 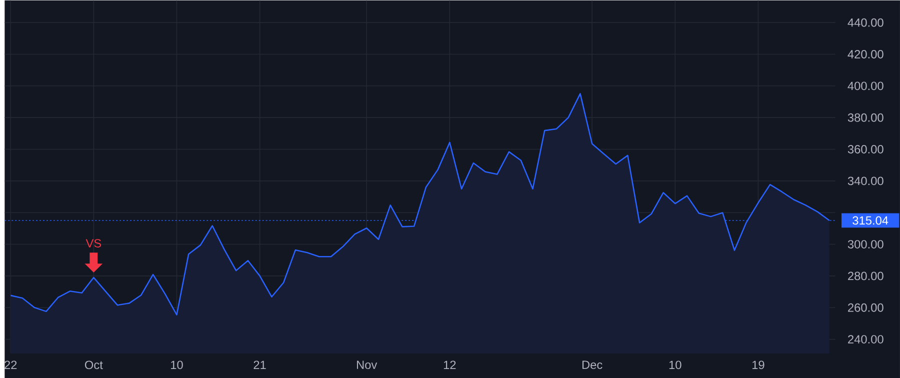 I want to click on y-tick-label: 440.00, so click(x=866, y=22).